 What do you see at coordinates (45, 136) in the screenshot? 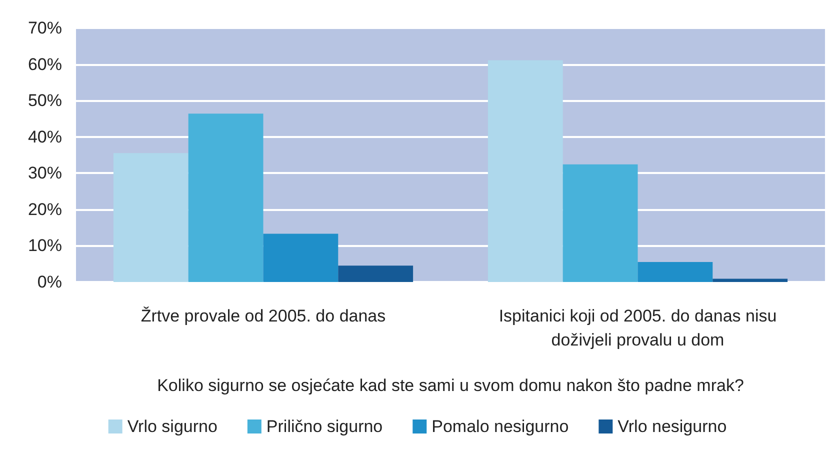
I see `y-tick-label: 40%` at bounding box center [45, 136].